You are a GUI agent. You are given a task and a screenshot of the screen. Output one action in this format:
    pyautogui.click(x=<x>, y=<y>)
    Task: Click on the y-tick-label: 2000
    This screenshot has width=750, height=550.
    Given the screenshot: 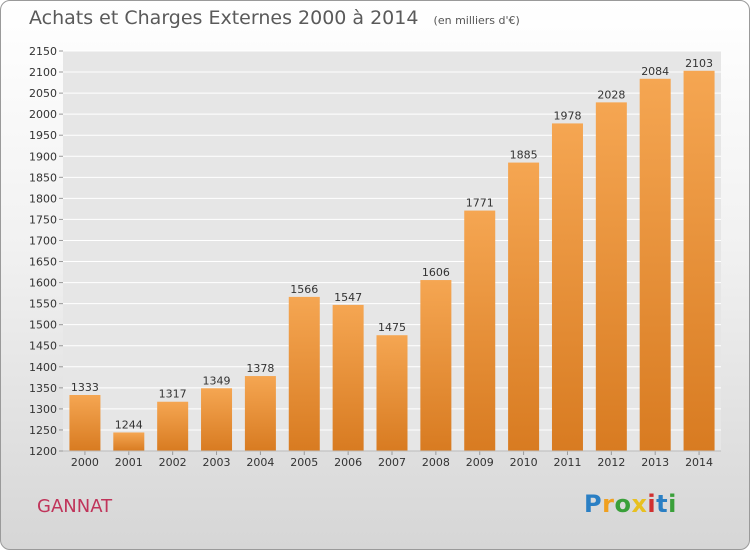 What is the action you would take?
    pyautogui.click(x=43, y=114)
    